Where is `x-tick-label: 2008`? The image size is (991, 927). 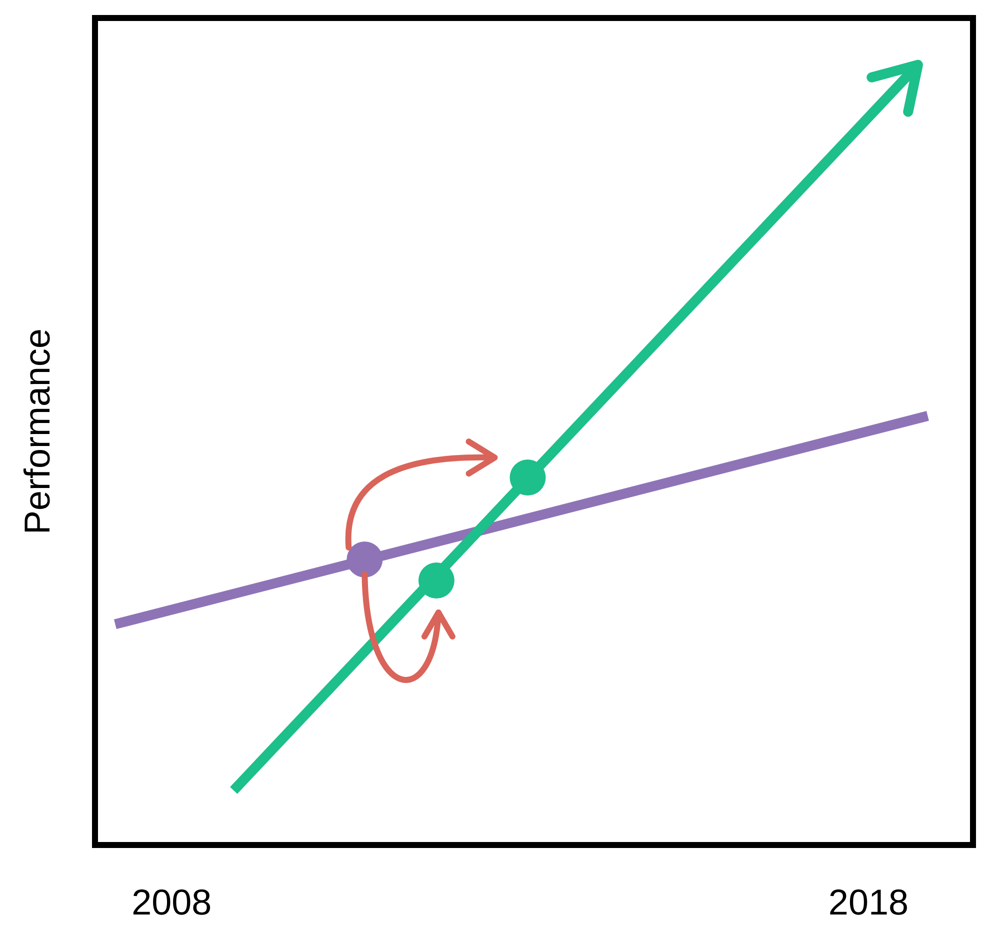 x-tick-label: 2008 is located at coordinates (172, 902).